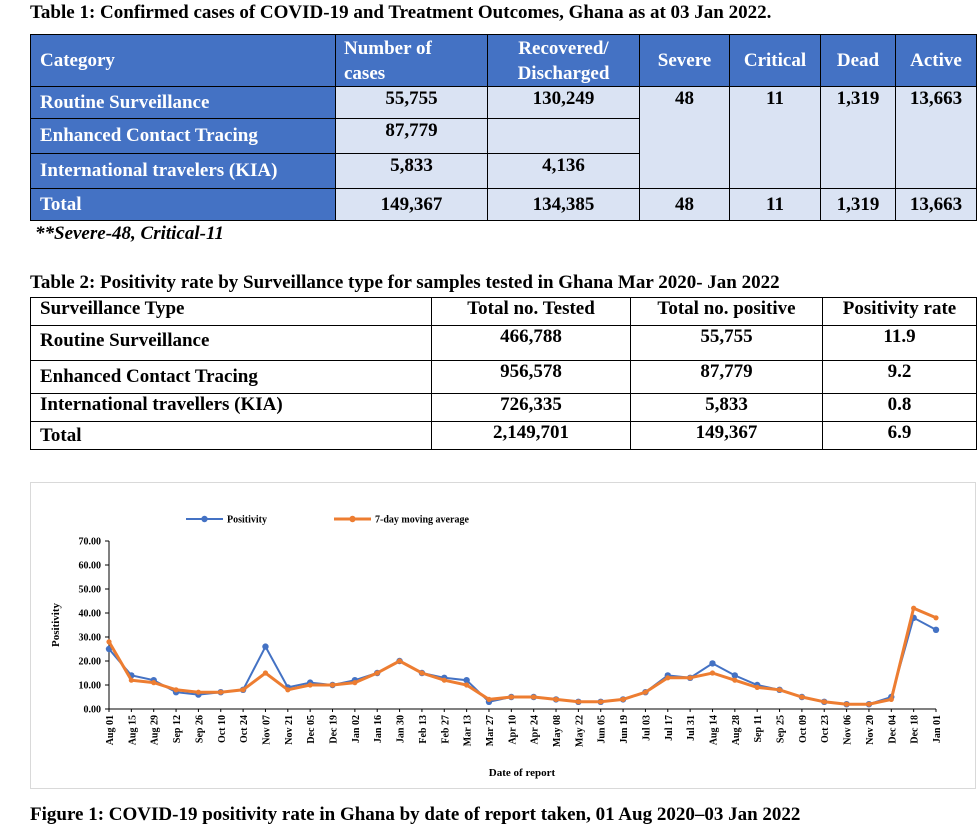  Describe the element at coordinates (684, 60) in the screenshot. I see `header-severe: Severe` at that location.